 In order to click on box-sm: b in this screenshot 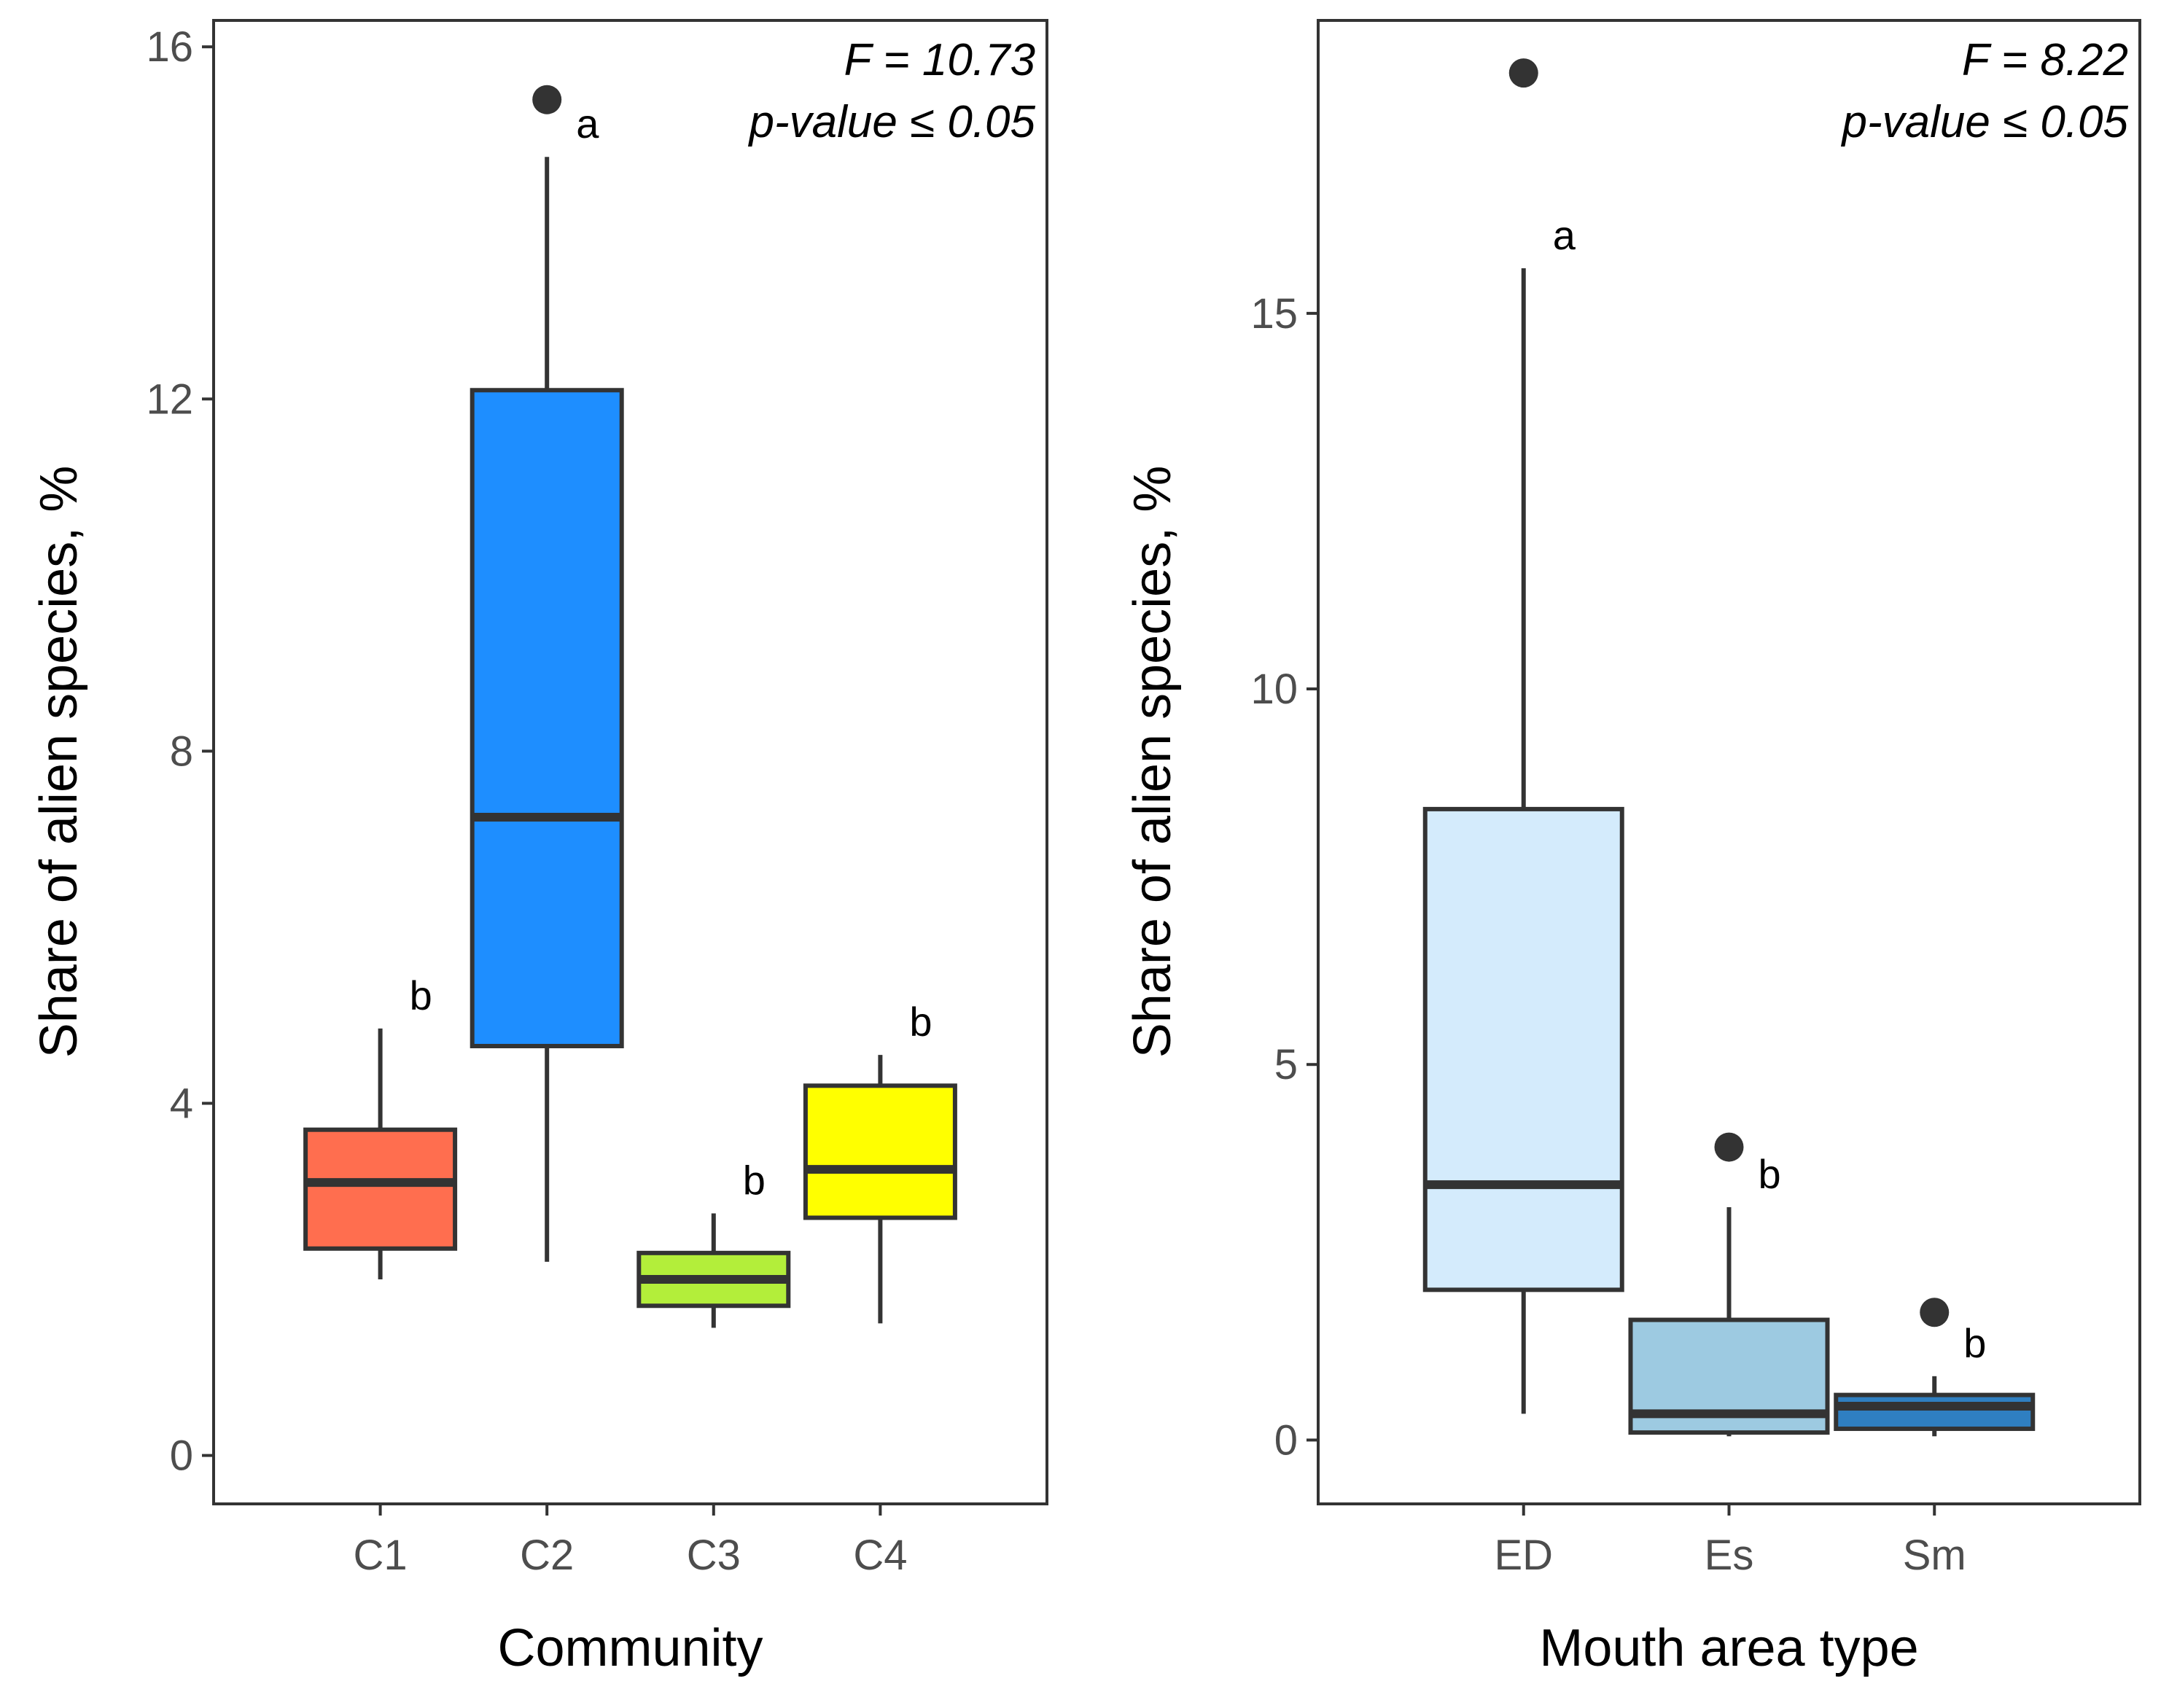, I will do `click(1935, 1367)`.